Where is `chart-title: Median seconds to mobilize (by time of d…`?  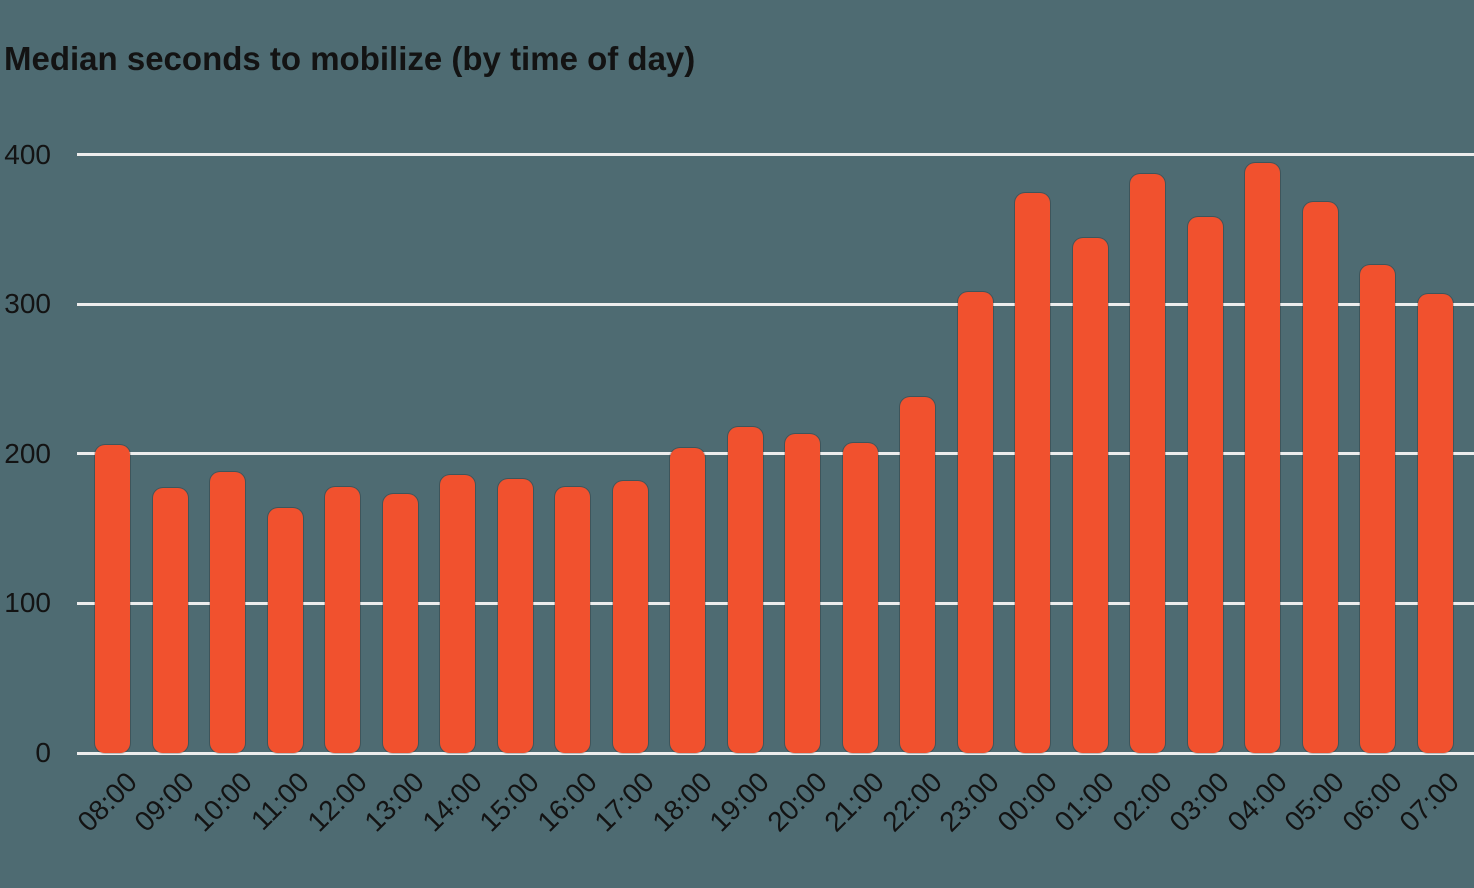 chart-title: Median seconds to mobilize (by time of d… is located at coordinates (350, 58).